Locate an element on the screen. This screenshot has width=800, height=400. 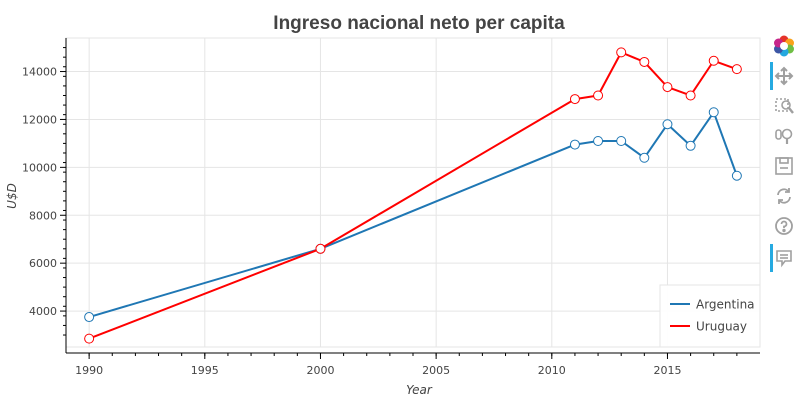
wheel-zoom-icon is located at coordinates (784, 136).